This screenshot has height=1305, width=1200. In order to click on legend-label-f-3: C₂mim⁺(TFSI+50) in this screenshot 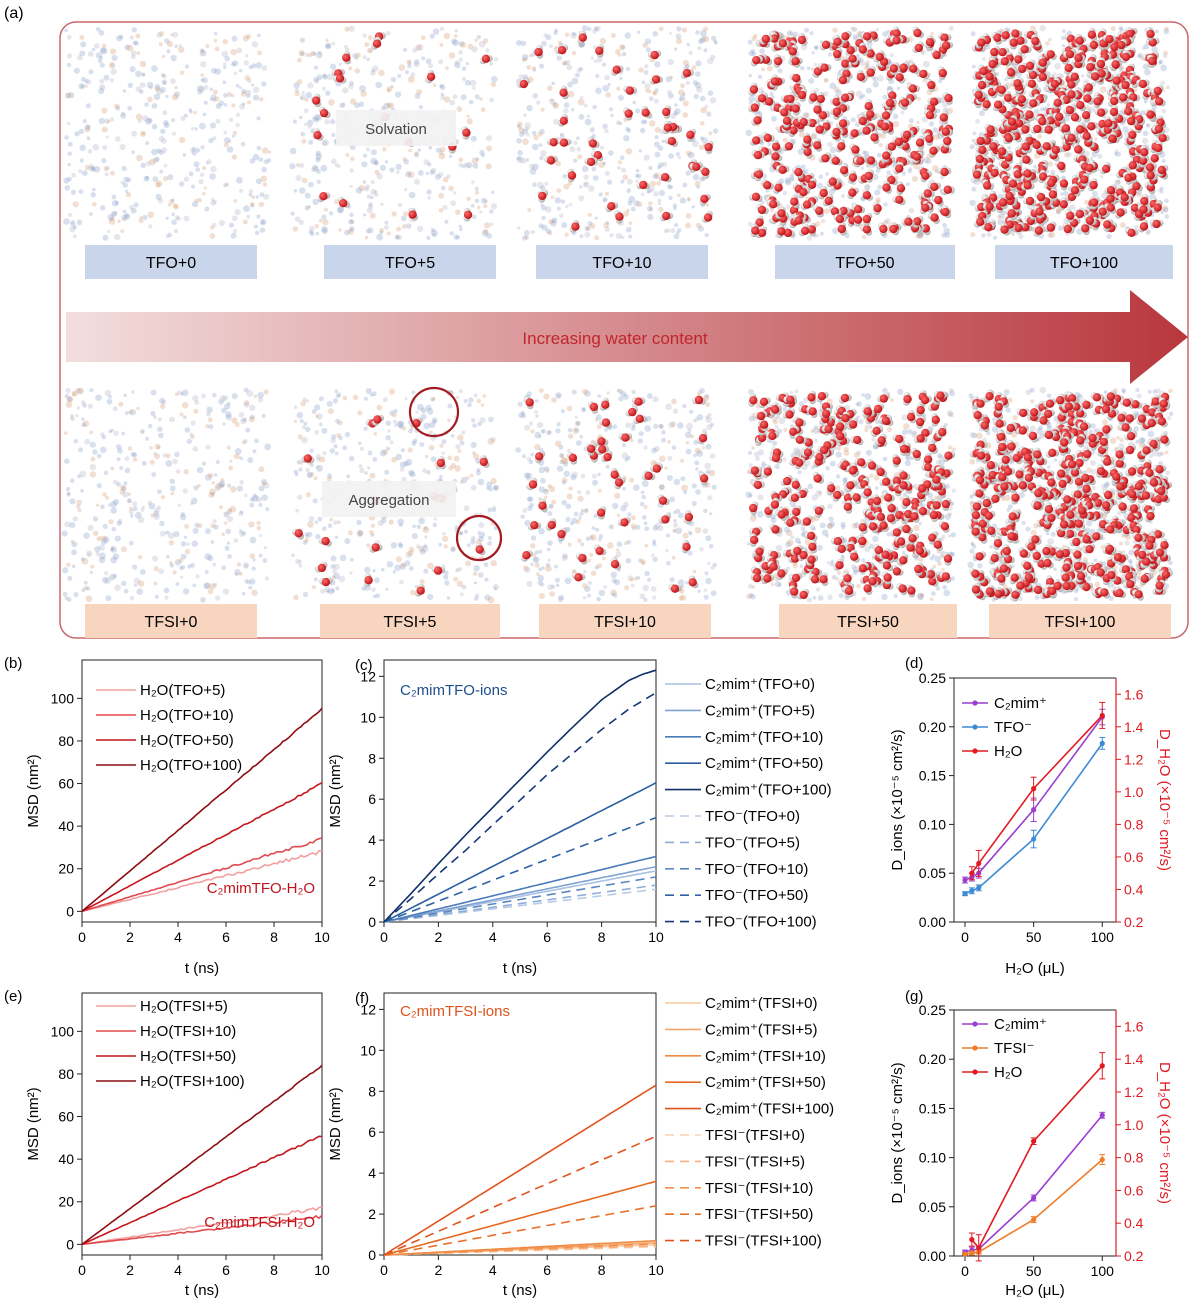, I will do `click(765, 1082)`.